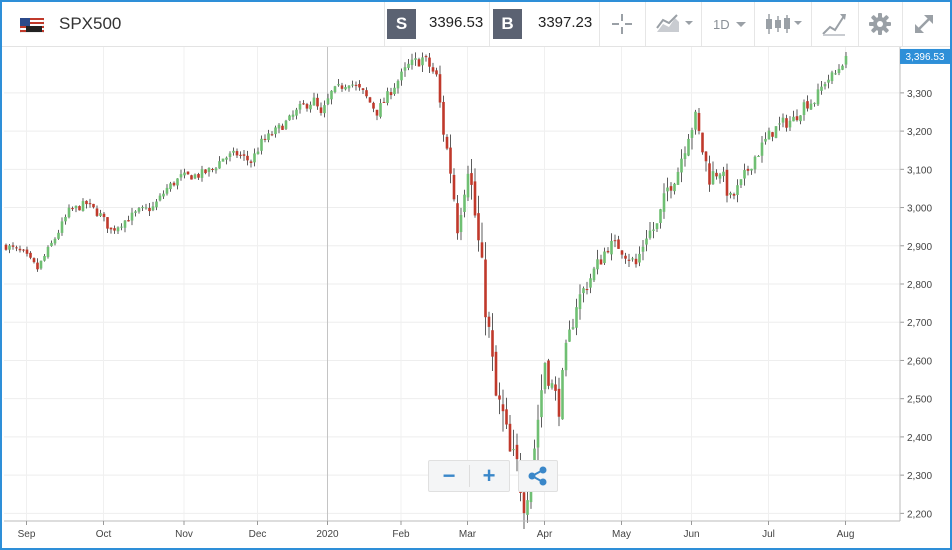 This screenshot has height=550, width=952. Describe the element at coordinates (730, 24) in the screenshot. I see `timeframe-select: 1D` at that location.